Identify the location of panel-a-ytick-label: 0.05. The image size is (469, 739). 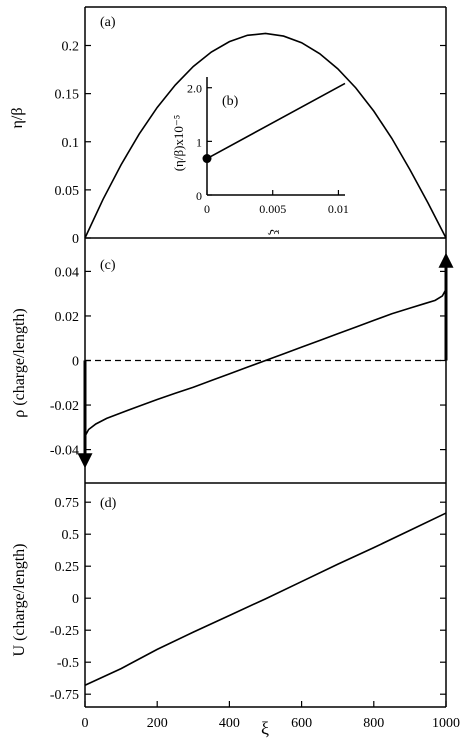
(67, 191).